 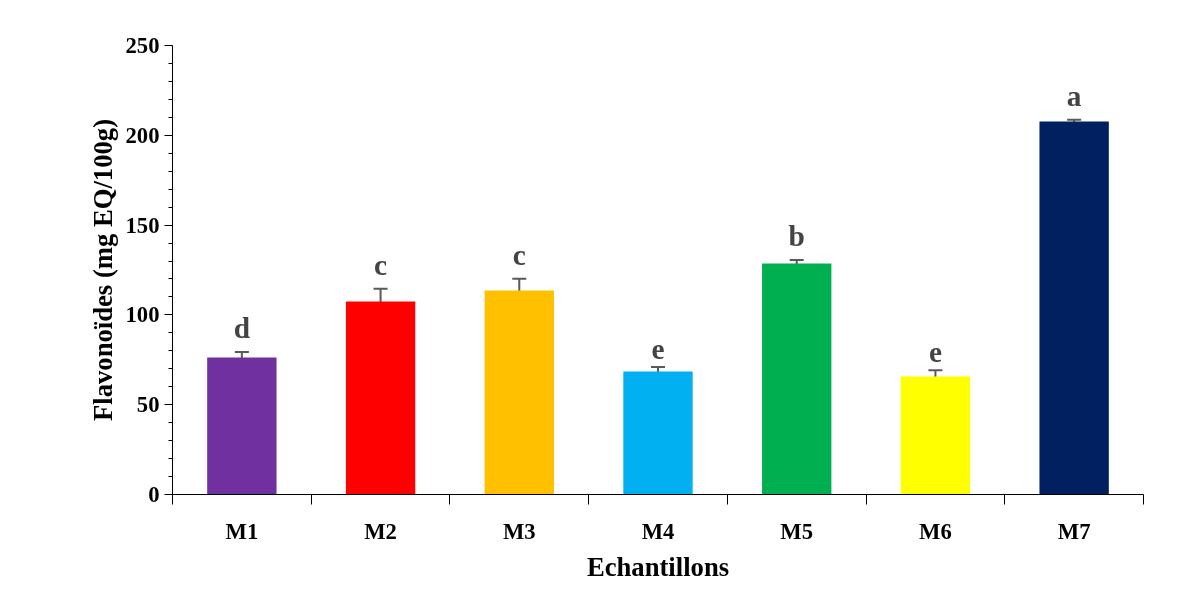 I want to click on annotation: a, so click(x=1074, y=95).